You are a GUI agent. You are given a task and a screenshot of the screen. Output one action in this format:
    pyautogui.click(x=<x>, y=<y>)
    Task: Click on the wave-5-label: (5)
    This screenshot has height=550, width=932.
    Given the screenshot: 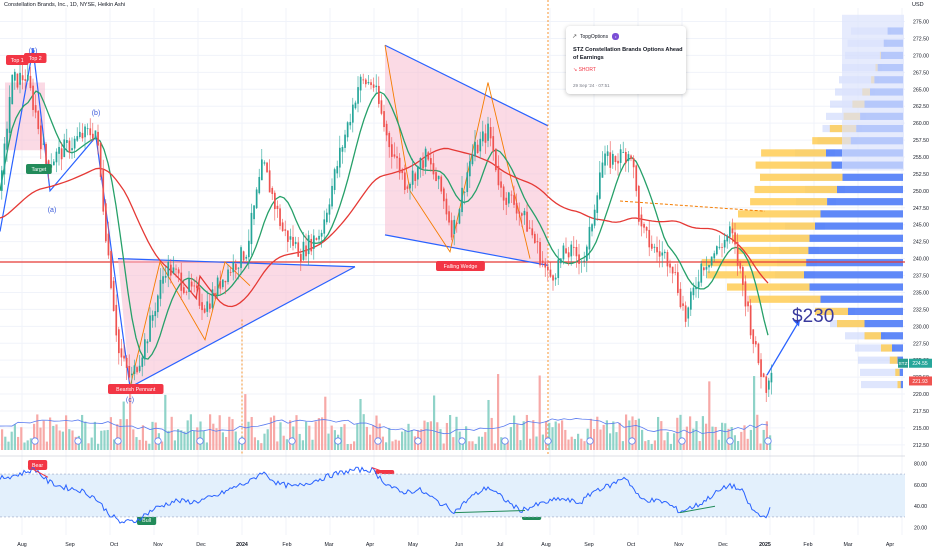 What is the action you would take?
    pyautogui.click(x=33, y=51)
    